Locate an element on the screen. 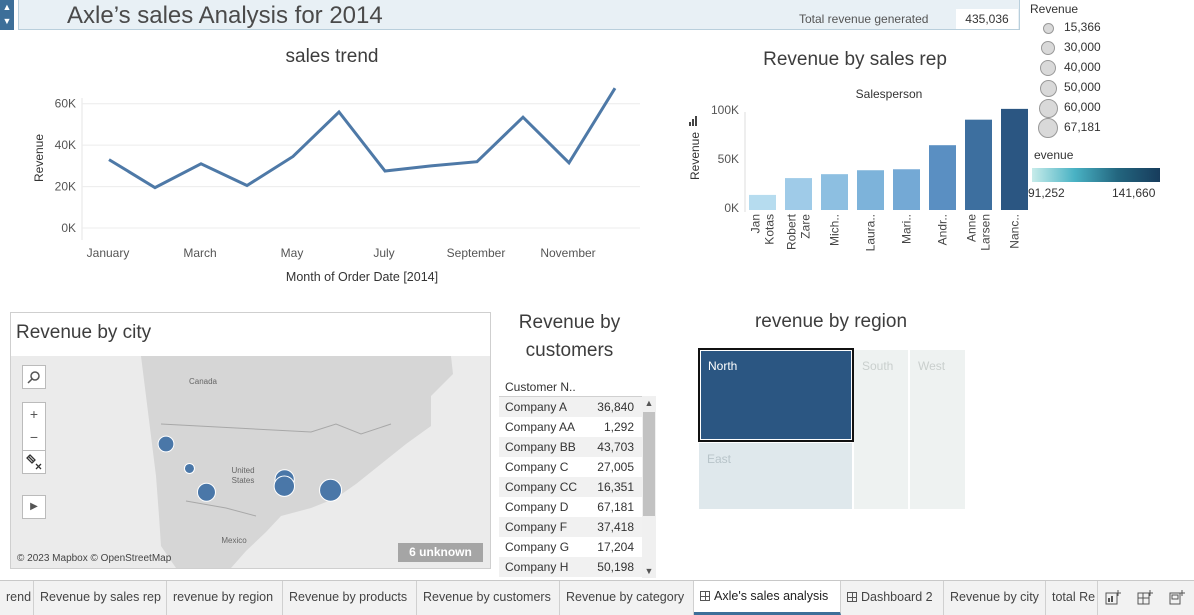 This screenshot has height=615, width=1194. size-legend-label: 67,181 is located at coordinates (1082, 127).